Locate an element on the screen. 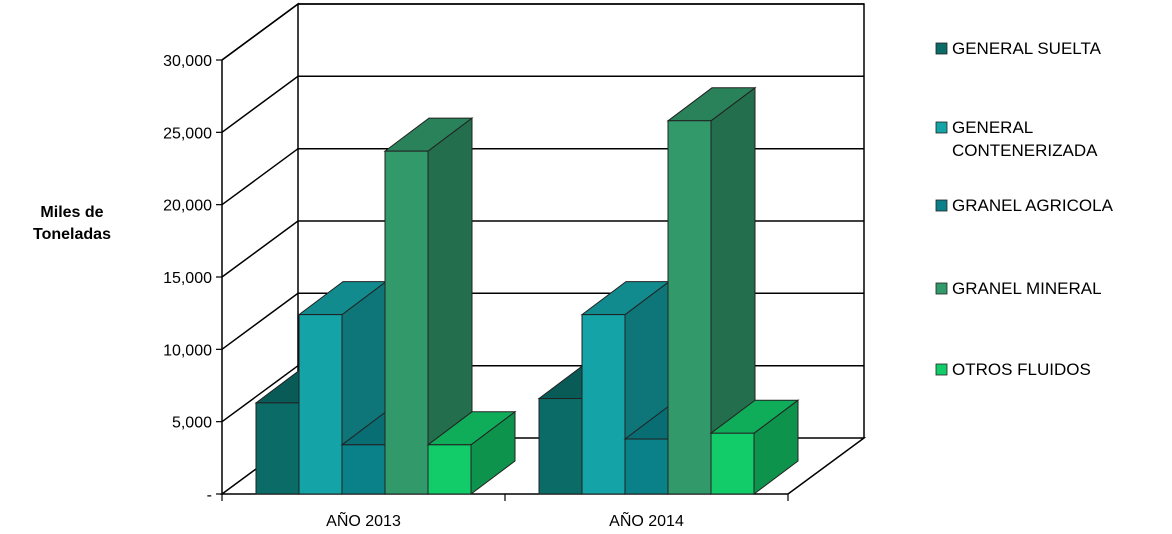 The image size is (1172, 534). legend-item: GRANEL MINERAL is located at coordinates (1018, 288).